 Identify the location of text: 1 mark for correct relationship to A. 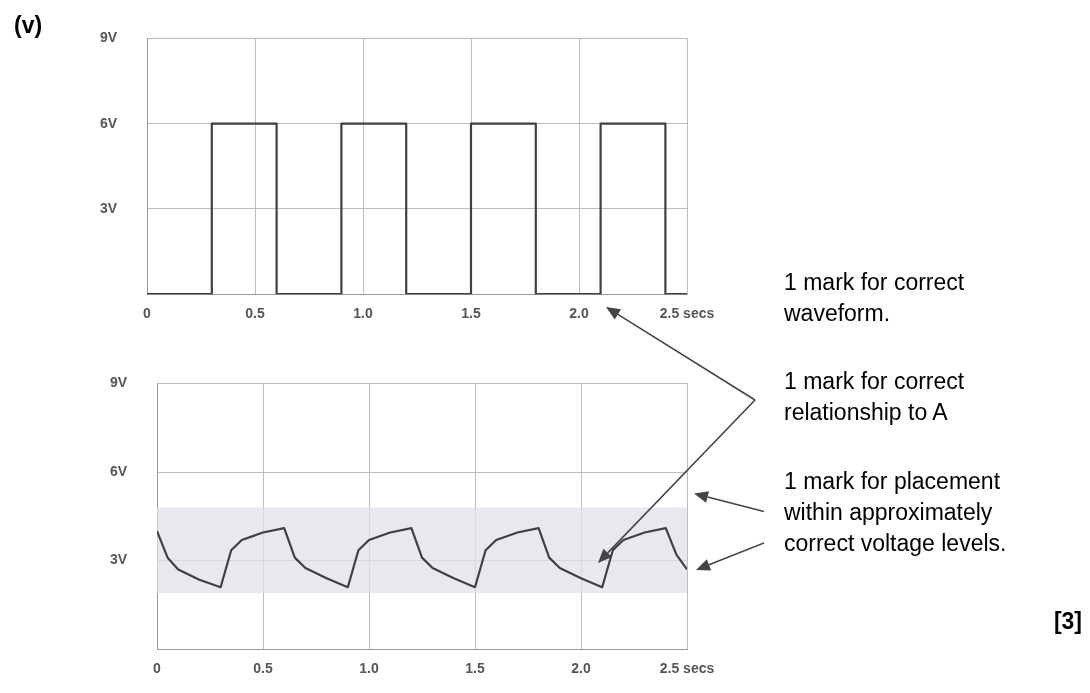
(875, 397).